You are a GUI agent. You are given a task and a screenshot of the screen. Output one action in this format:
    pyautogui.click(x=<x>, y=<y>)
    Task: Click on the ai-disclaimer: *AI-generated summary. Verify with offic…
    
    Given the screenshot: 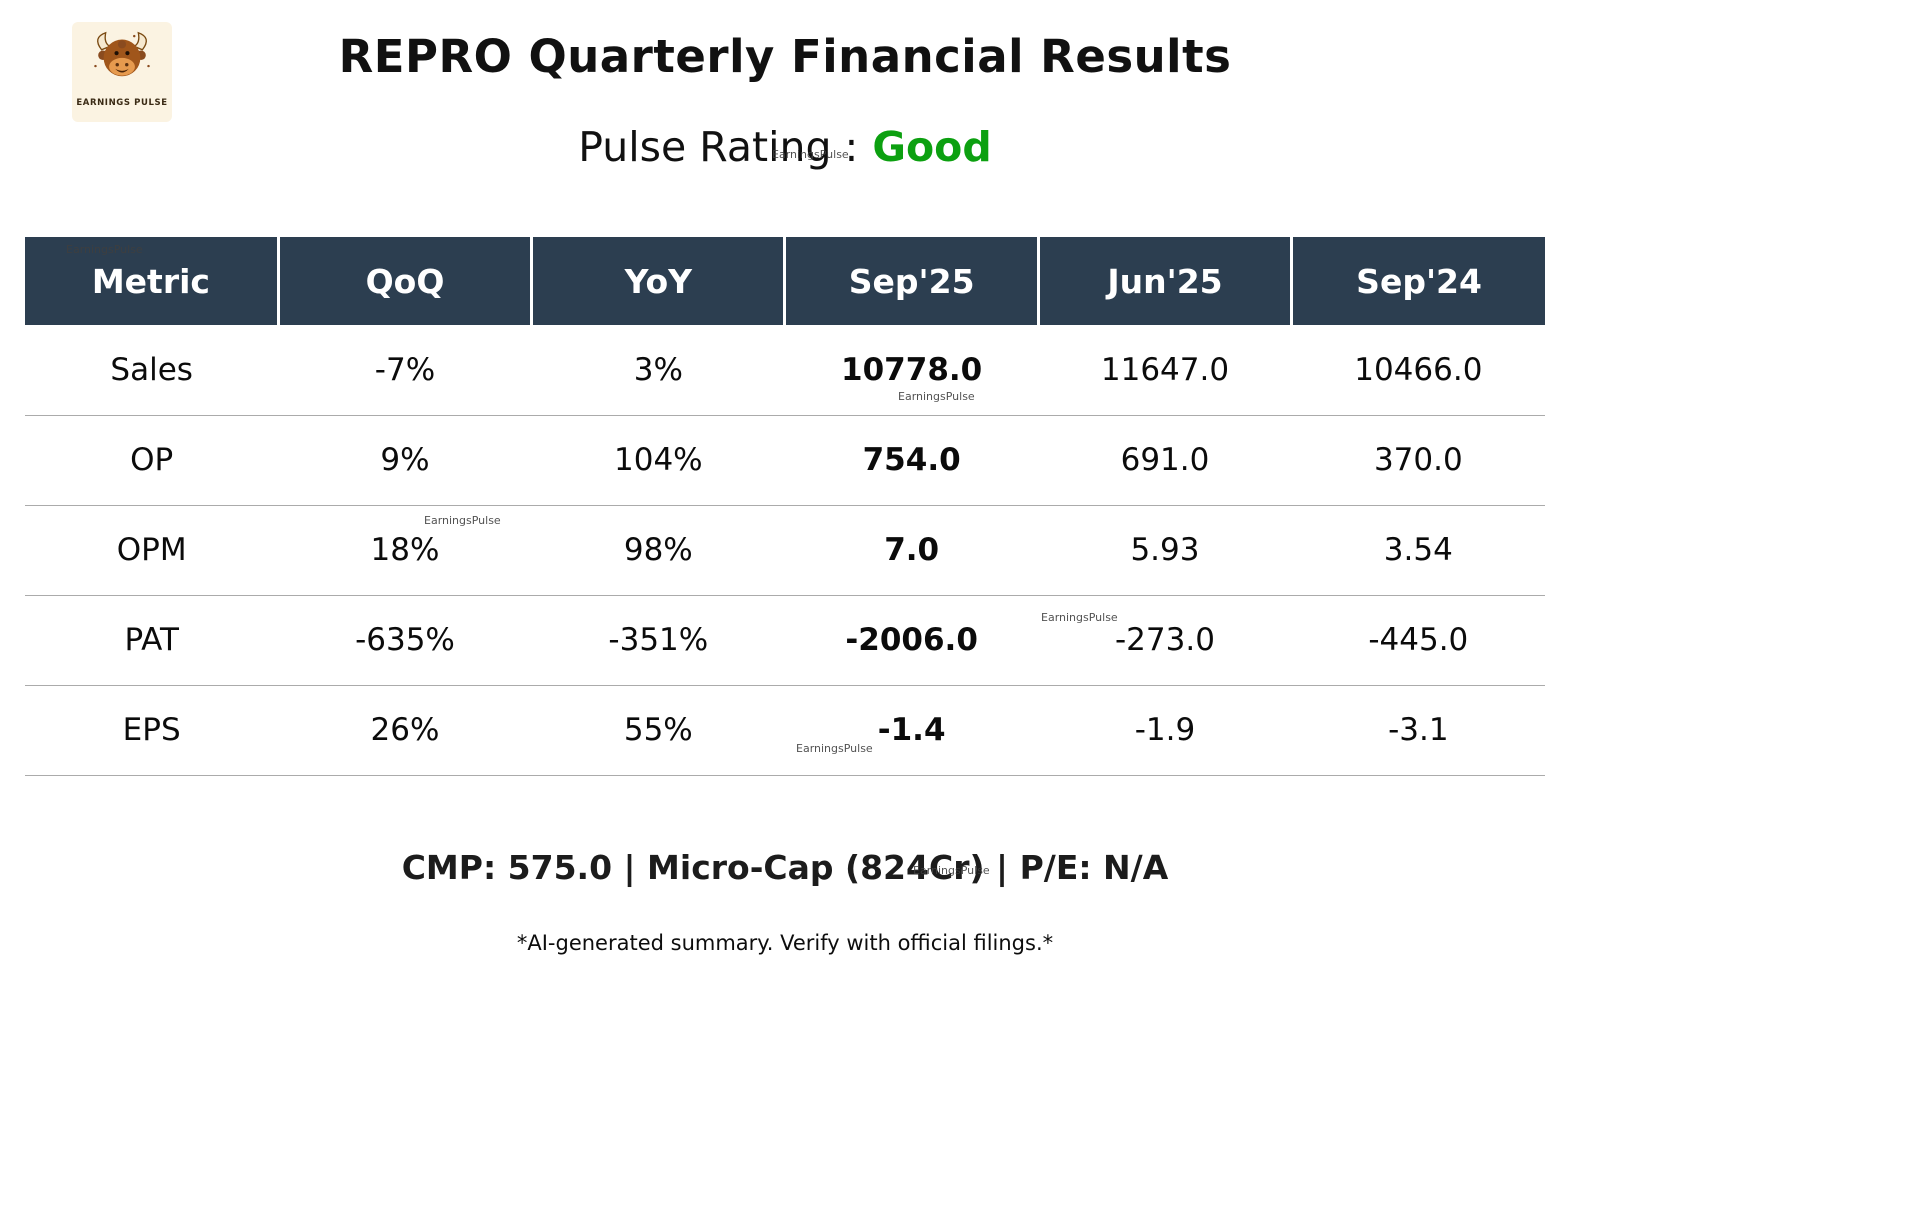 What is the action you would take?
    pyautogui.click(x=785, y=942)
    